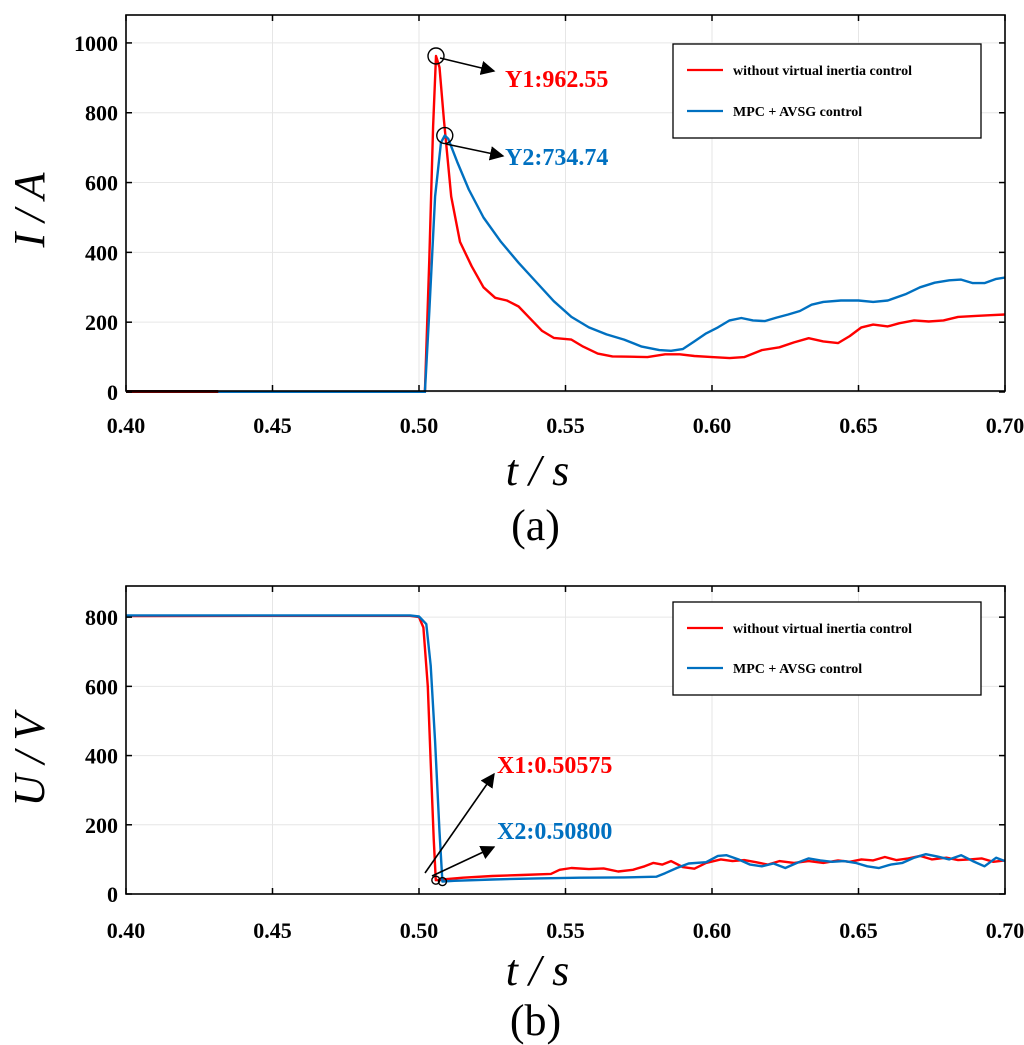 Image resolution: width=1024 pixels, height=1045 pixels. Describe the element at coordinates (556, 80) in the screenshot. I see `annotation-label-1: Y1:962.55` at that location.